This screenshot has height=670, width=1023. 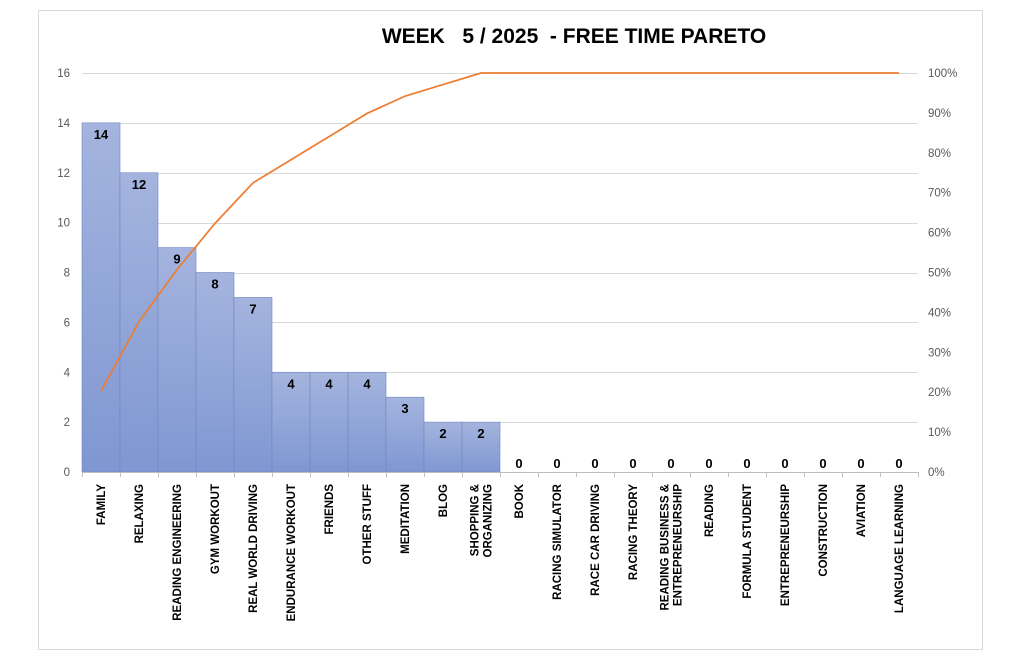 I want to click on category-label-line: FORMULA STUDENT, so click(x=748, y=541).